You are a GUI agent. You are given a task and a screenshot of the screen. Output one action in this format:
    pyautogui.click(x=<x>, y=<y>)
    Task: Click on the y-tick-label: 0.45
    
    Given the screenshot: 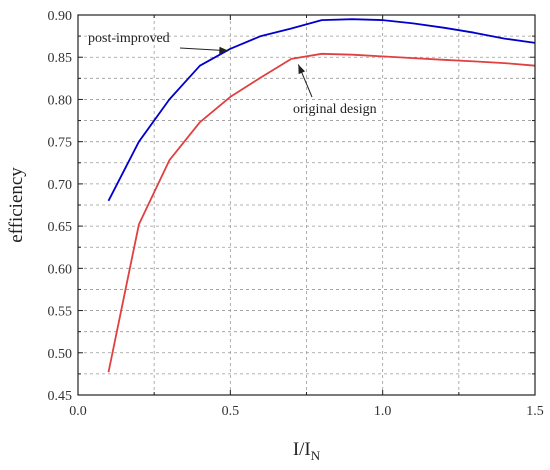 What is the action you would take?
    pyautogui.click(x=60, y=396)
    